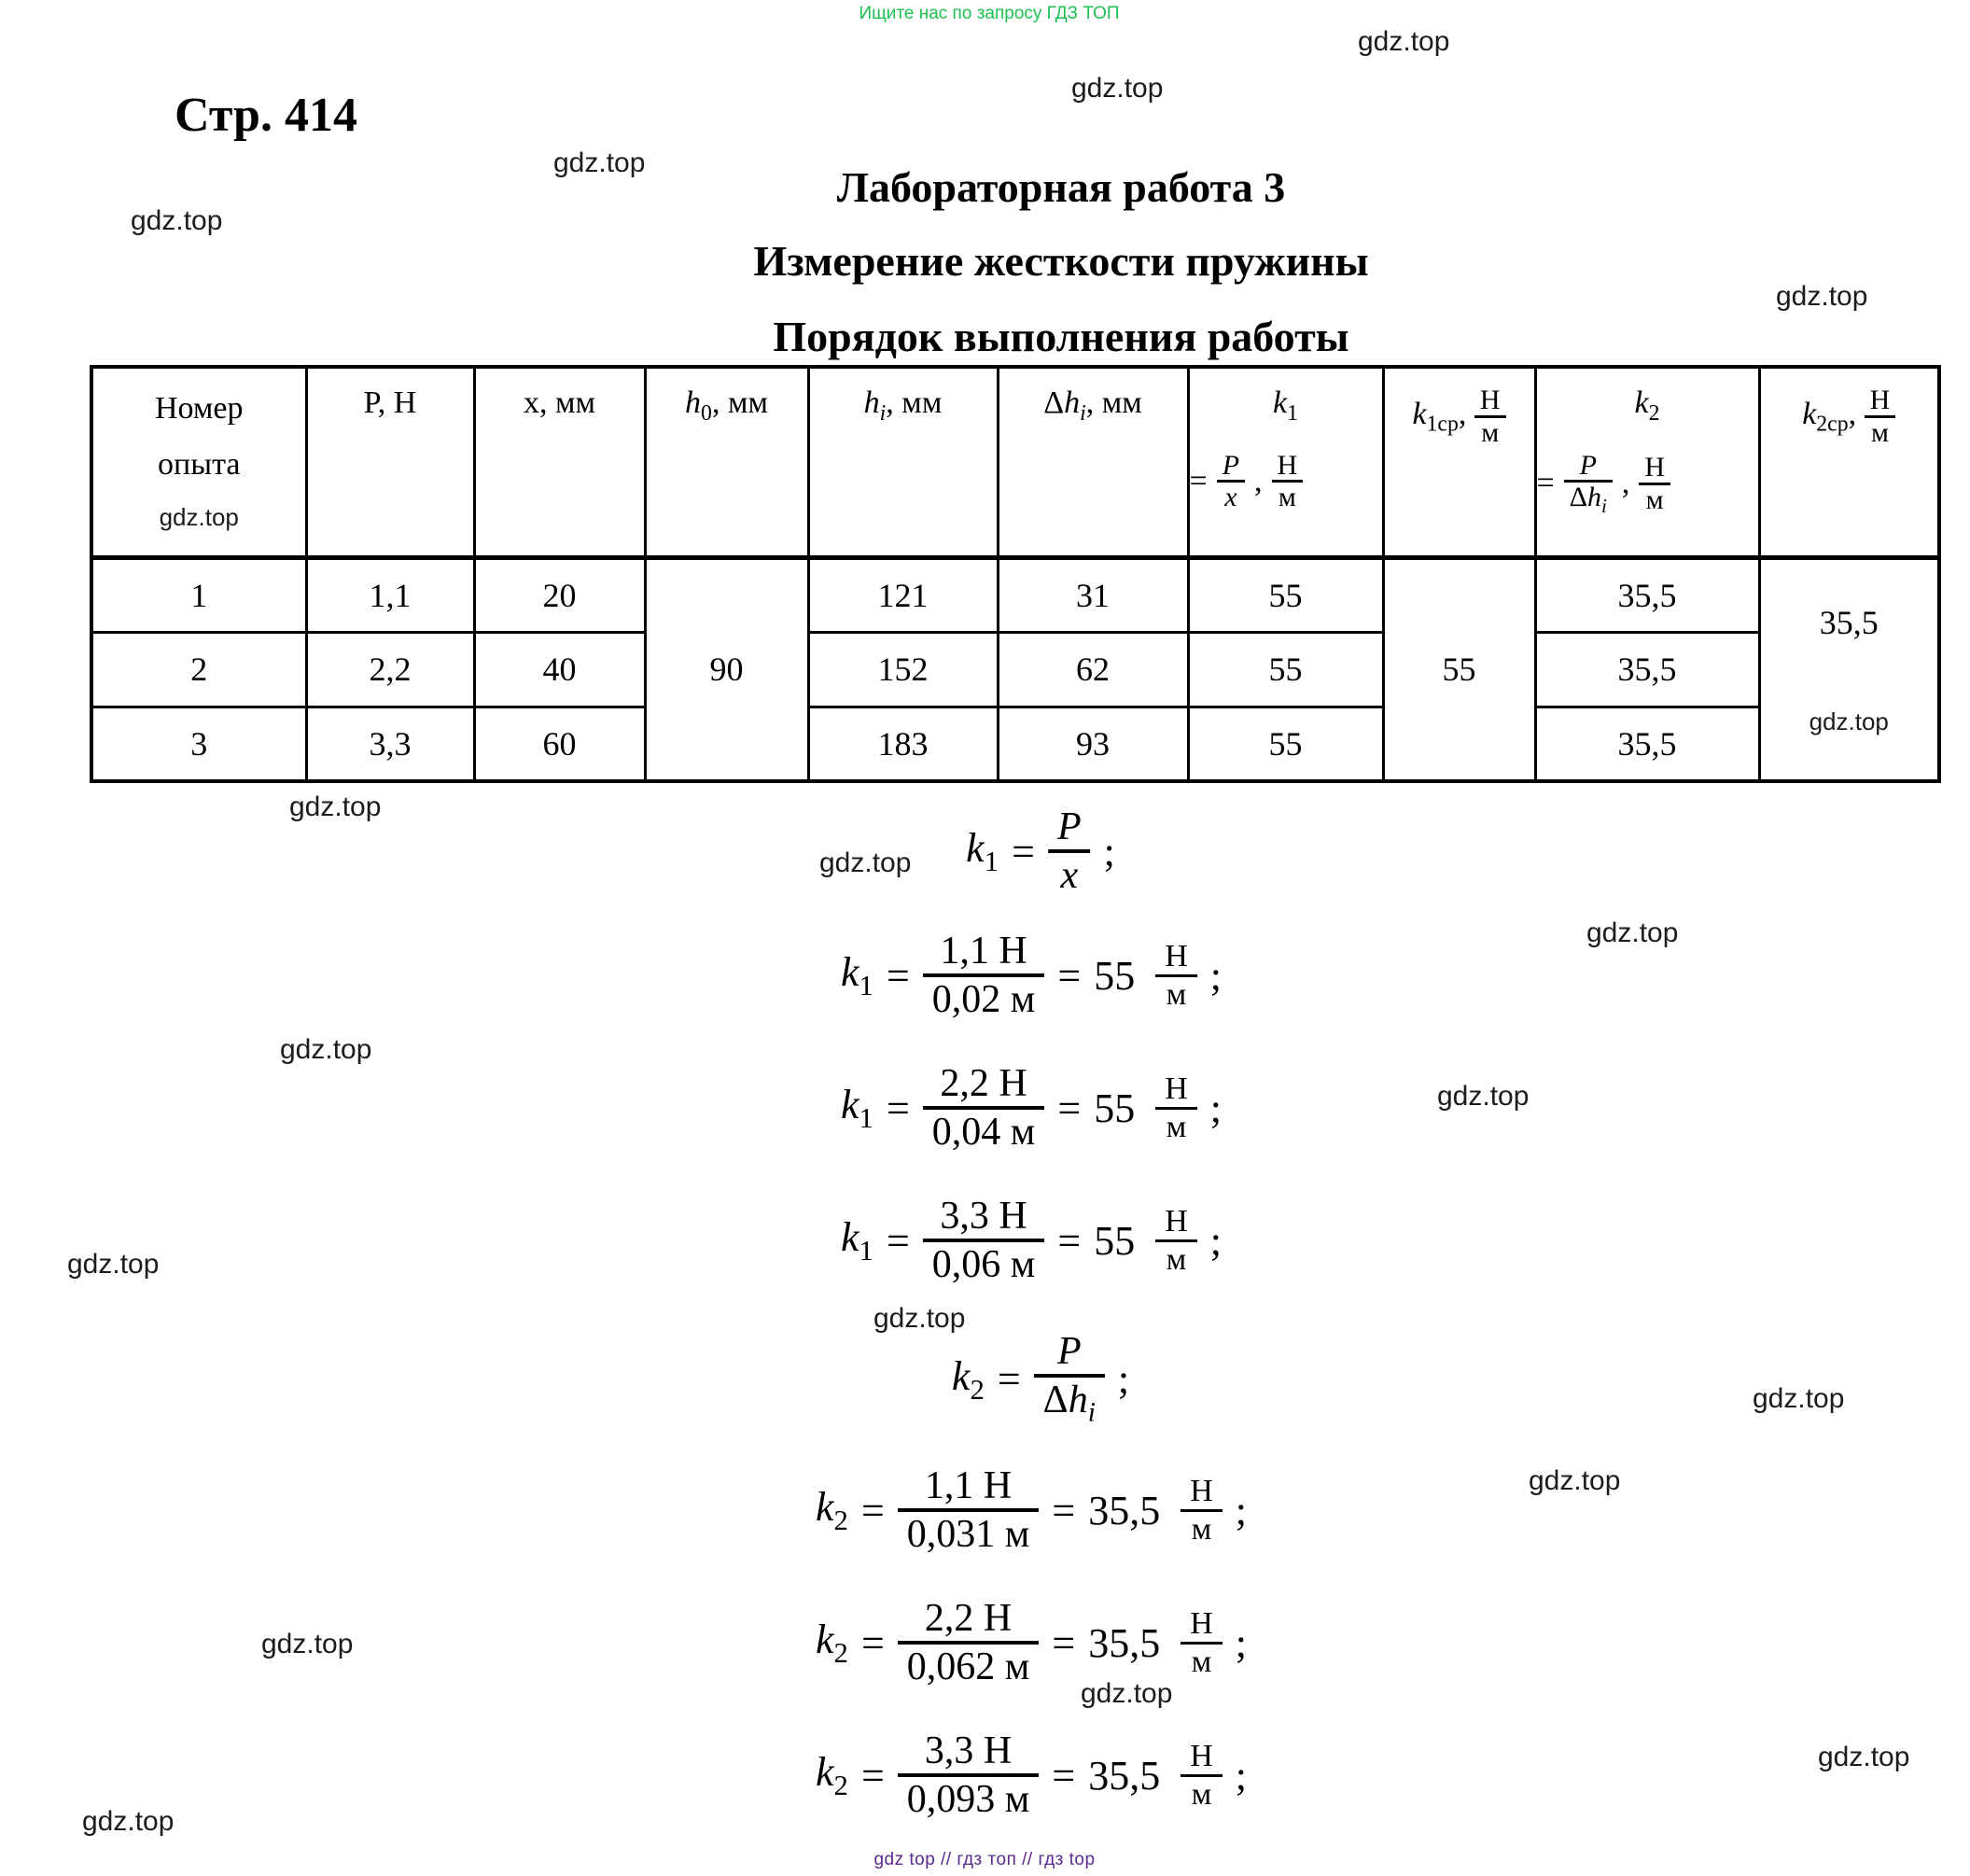  I want to click on cell-dhi: 93, so click(1093, 744).